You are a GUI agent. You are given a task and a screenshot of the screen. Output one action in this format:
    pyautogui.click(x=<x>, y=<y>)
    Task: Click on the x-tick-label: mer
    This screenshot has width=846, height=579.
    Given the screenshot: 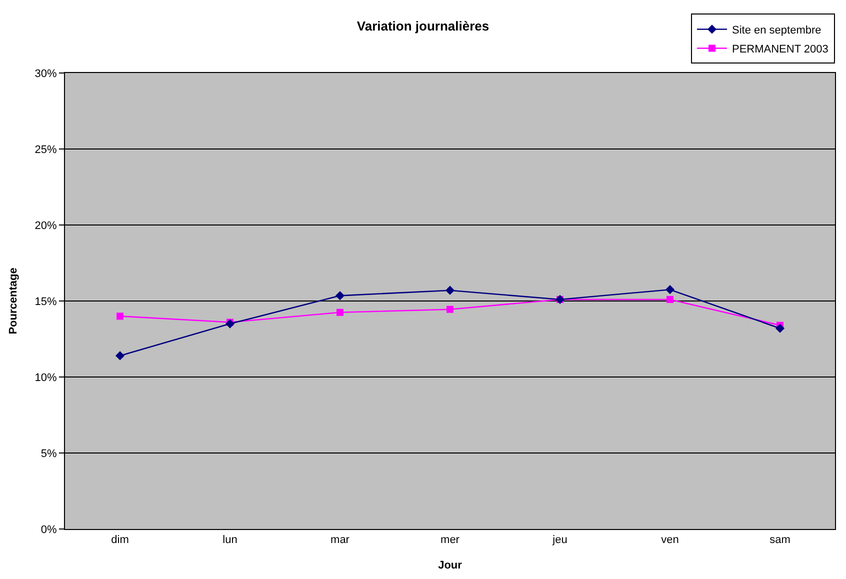 What is the action you would take?
    pyautogui.click(x=450, y=540)
    